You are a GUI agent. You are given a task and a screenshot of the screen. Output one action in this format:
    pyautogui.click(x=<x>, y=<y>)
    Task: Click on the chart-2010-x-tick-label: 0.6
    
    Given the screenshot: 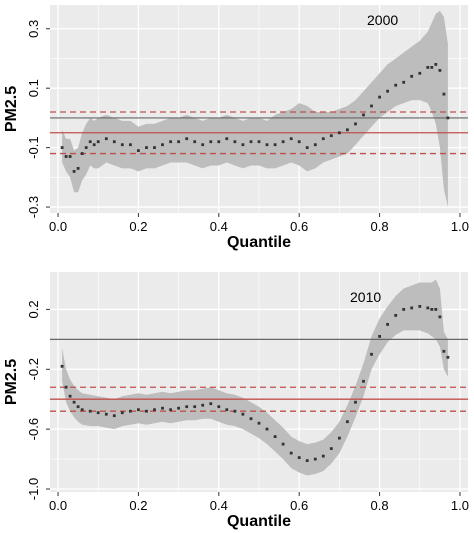 What is the action you would take?
    pyautogui.click(x=299, y=505)
    